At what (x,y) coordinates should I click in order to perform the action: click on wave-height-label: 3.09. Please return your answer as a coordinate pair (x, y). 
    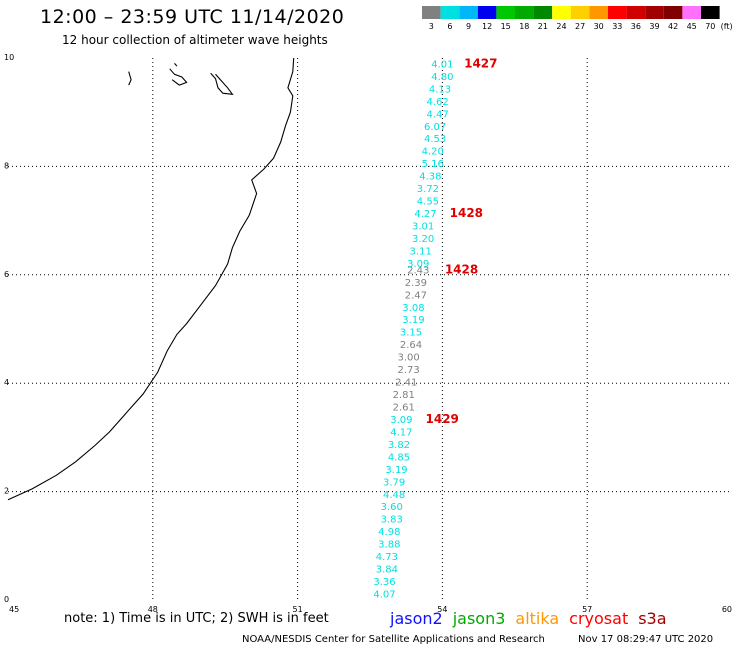
    Looking at the image, I should click on (401, 420).